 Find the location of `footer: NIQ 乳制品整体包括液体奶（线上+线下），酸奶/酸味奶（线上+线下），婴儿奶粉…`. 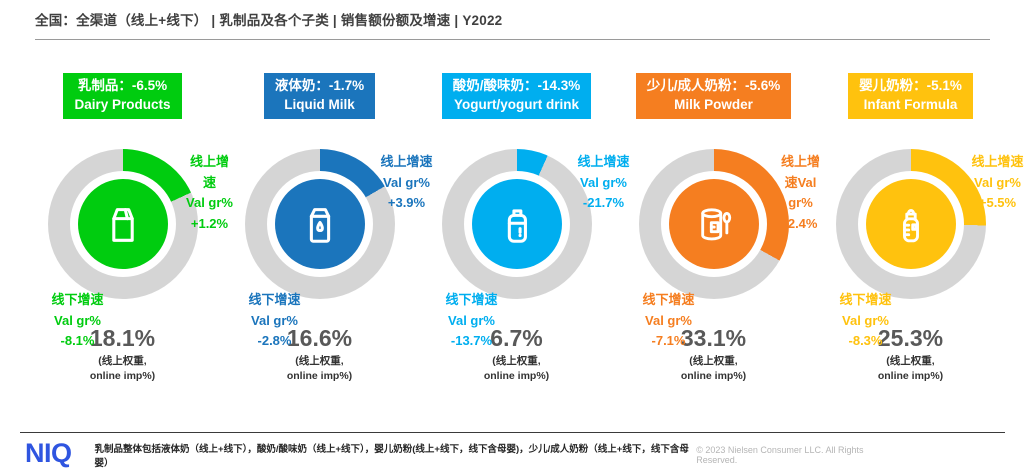

footer: NIQ 乳制品整体包括液体奶（线上+线下），酸奶/酸味奶（线上+线下），婴儿奶粉… is located at coordinates (515, 453).